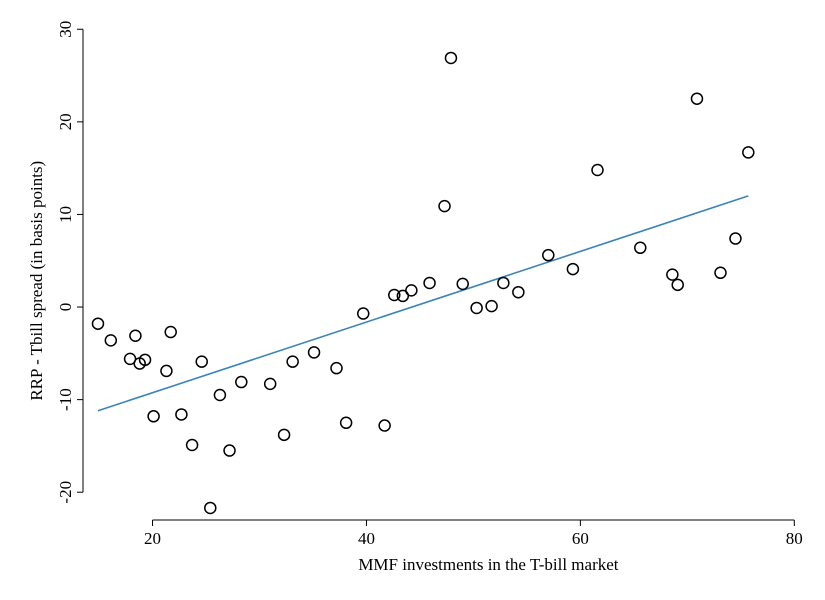 The image size is (825, 600). I want to click on y-tick-label: 20, so click(65, 121).